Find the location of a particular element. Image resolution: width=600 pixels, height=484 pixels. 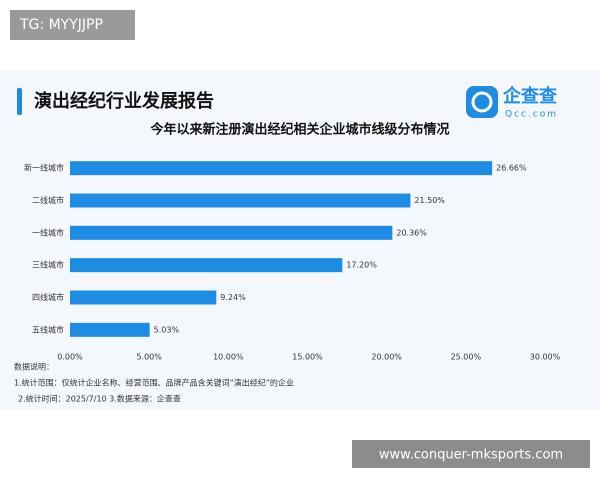

header-title: 演出经纪行业发展报告 is located at coordinates (124, 101).